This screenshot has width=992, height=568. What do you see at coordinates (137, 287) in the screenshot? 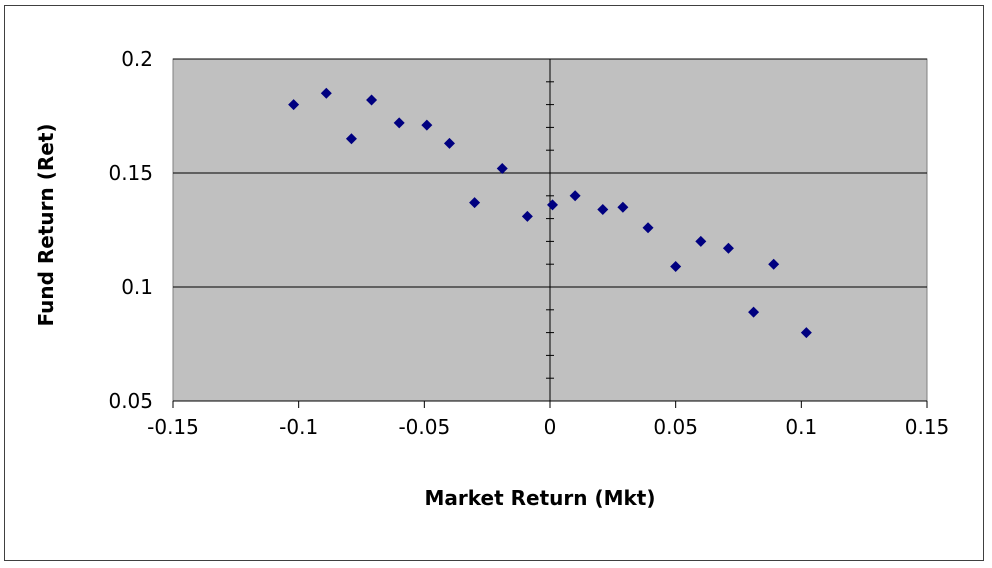
I see `y-tick-label: 0.1` at bounding box center [137, 287].